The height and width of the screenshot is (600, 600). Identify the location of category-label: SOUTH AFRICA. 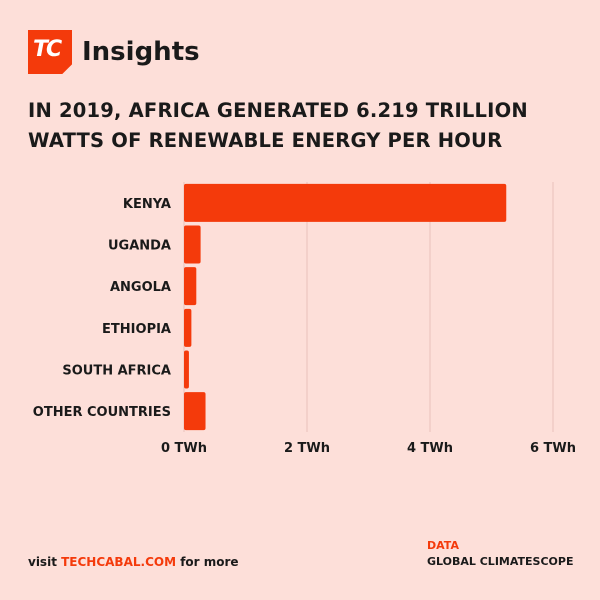
(116, 371).